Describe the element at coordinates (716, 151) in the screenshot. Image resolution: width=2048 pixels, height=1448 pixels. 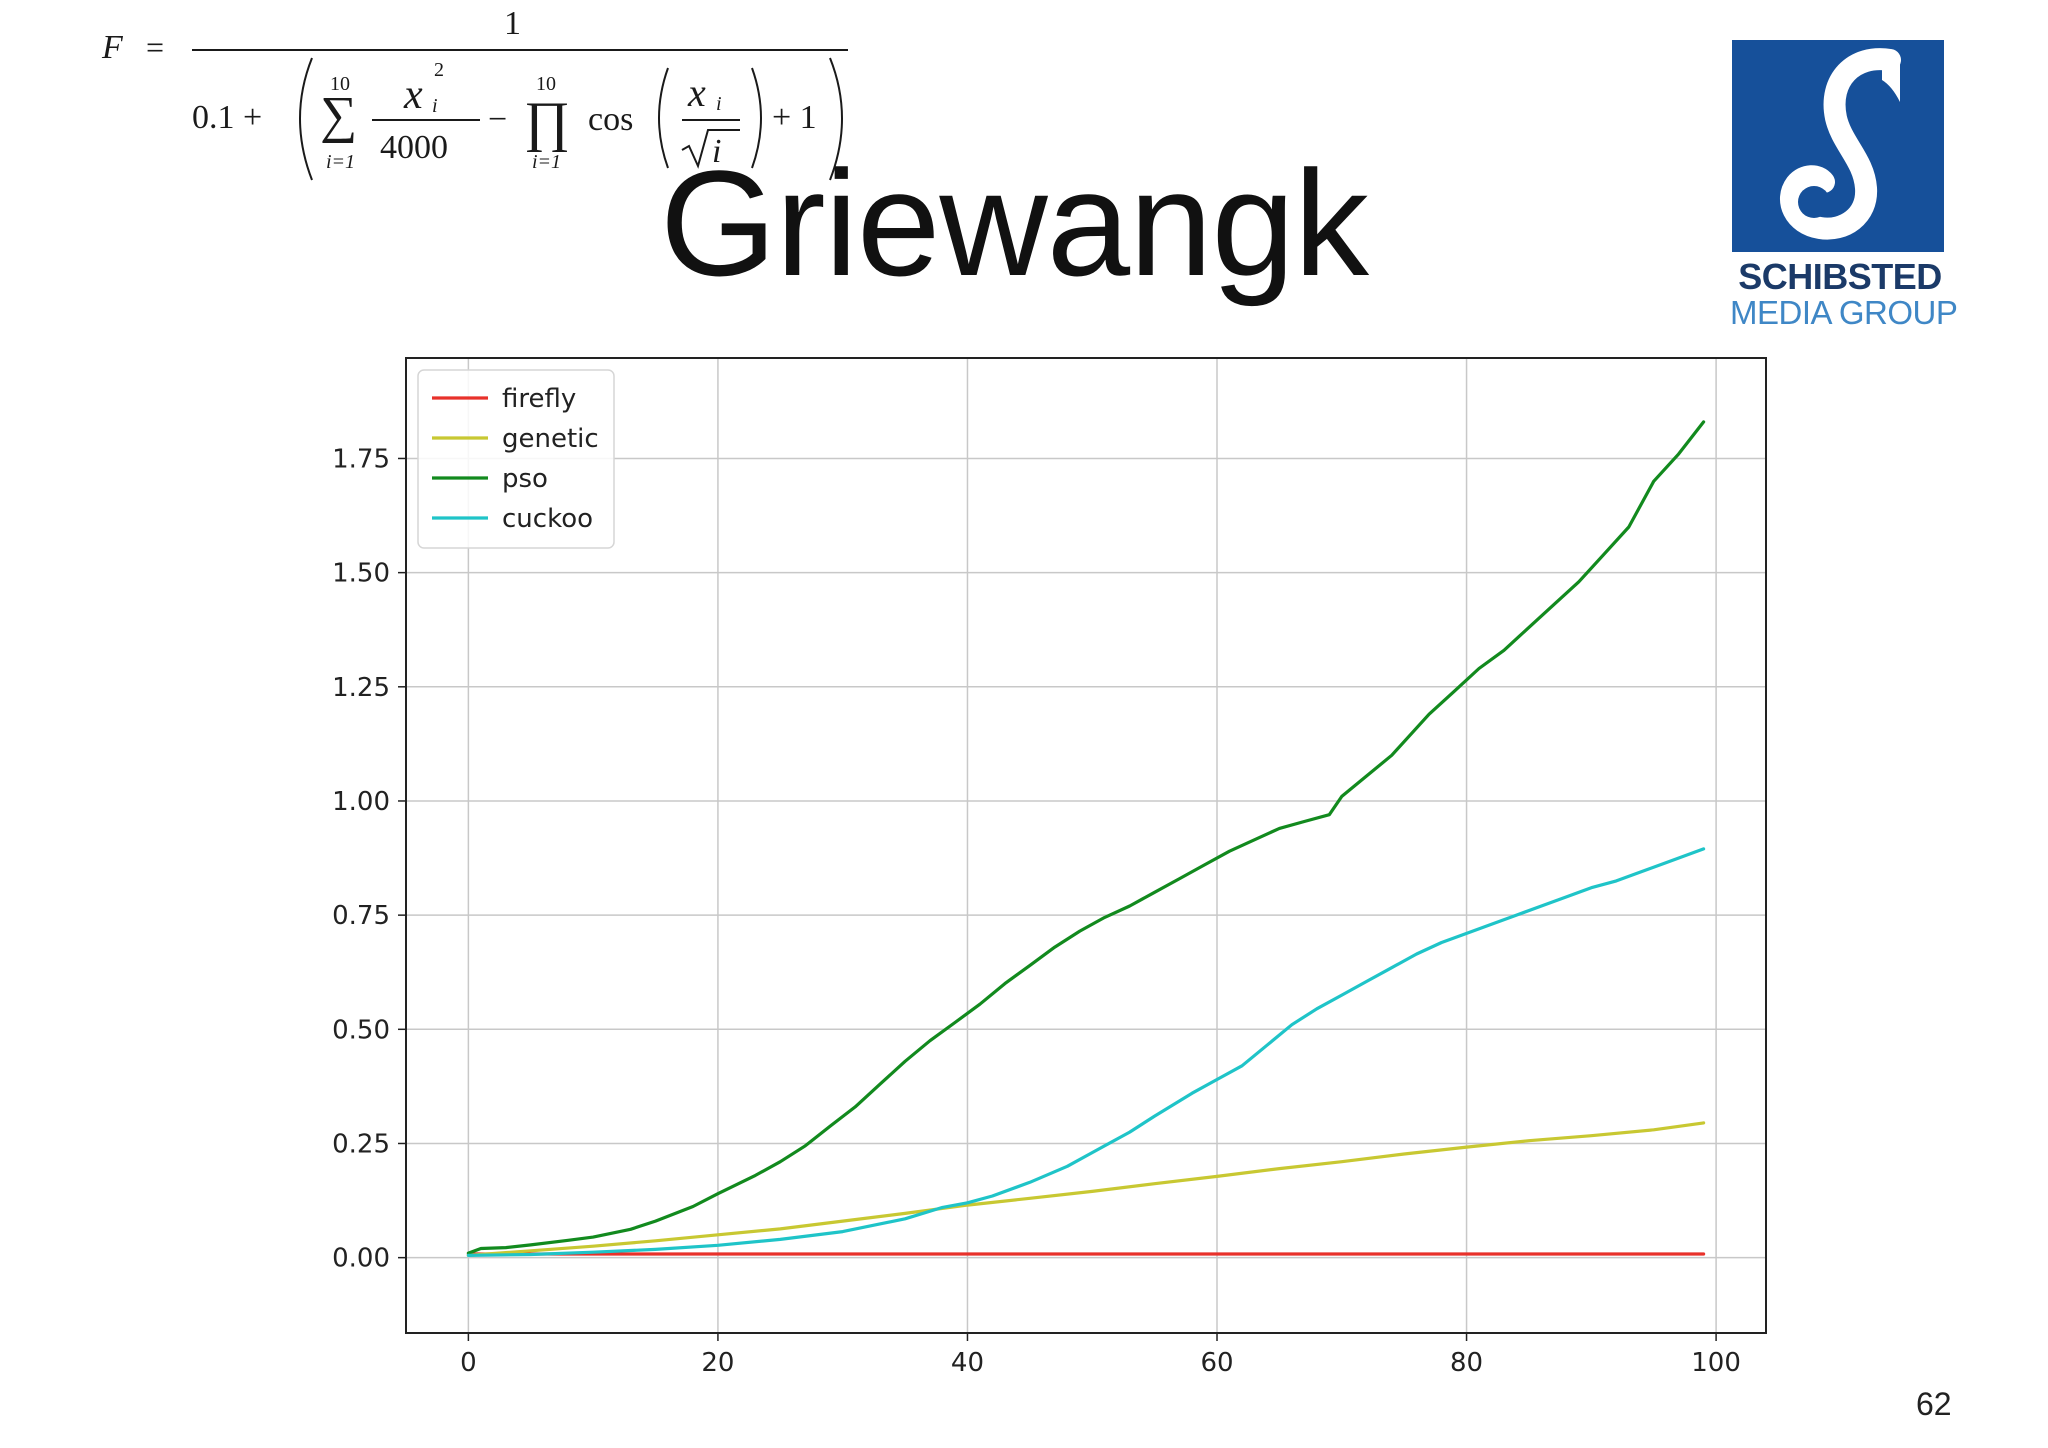
I see `formula-sqrt-i: i` at that location.